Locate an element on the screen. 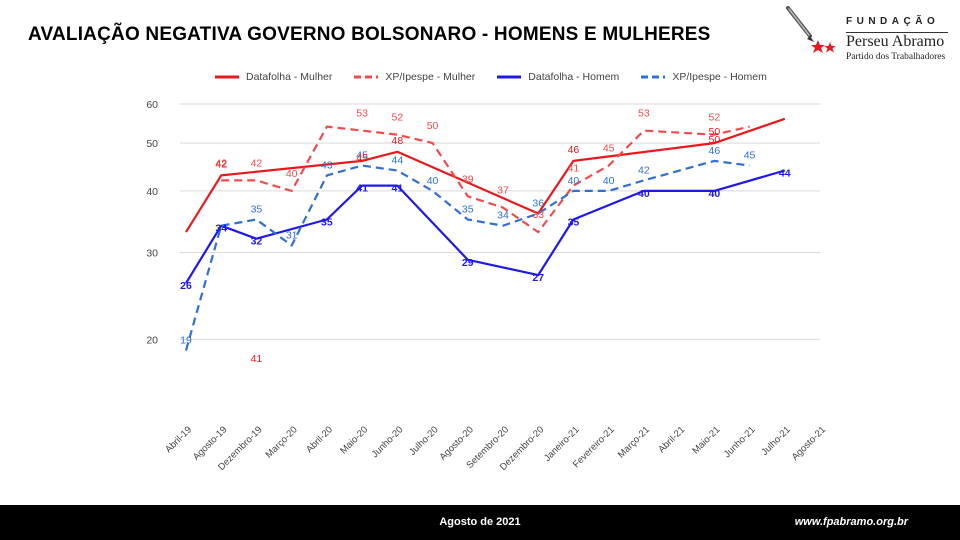 Image resolution: width=960 pixels, height=540 pixels. y-tick-label: 50 is located at coordinates (152, 144).